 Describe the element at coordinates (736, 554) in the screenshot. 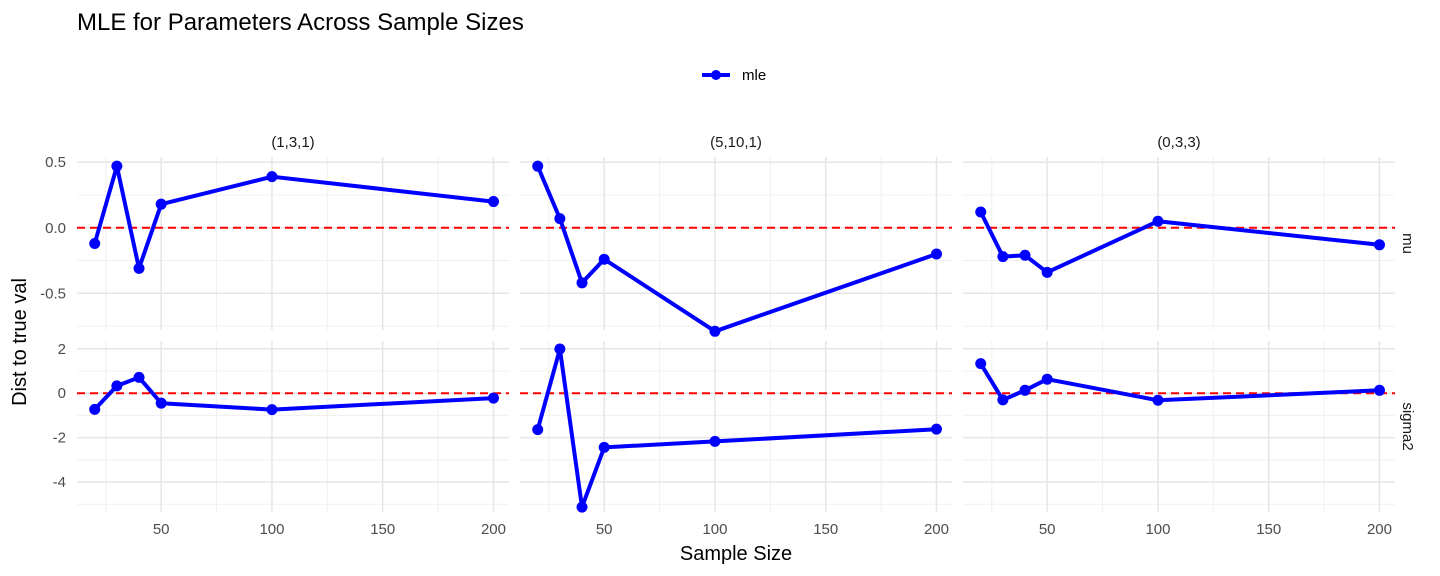

I see `x-axis-title: Sample Size` at that location.